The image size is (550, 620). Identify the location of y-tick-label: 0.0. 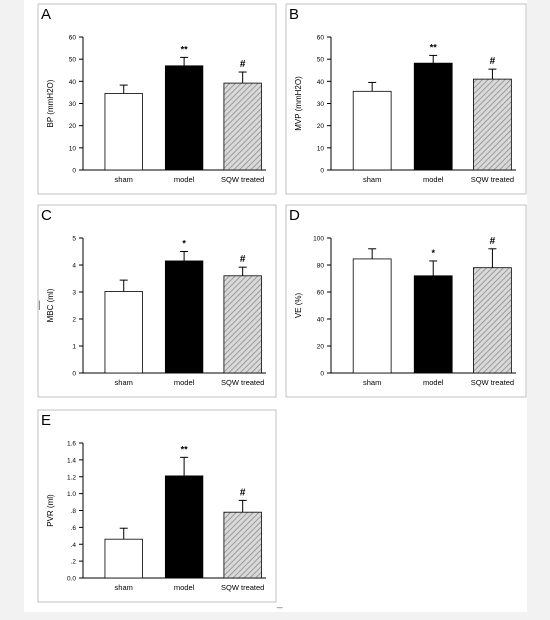
(71, 579).